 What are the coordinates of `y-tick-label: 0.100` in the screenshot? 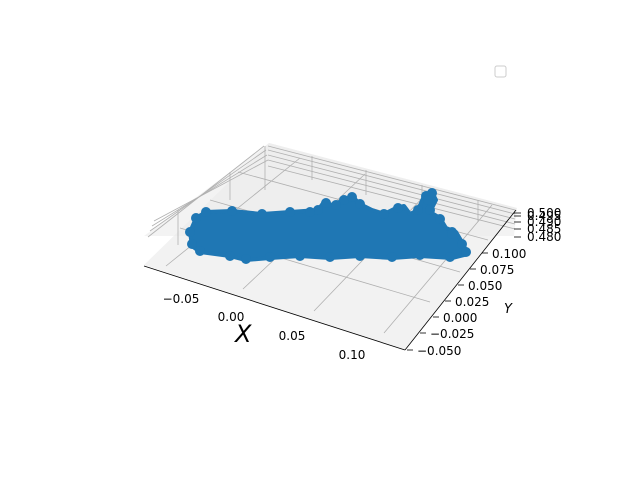 It's located at (509, 254).